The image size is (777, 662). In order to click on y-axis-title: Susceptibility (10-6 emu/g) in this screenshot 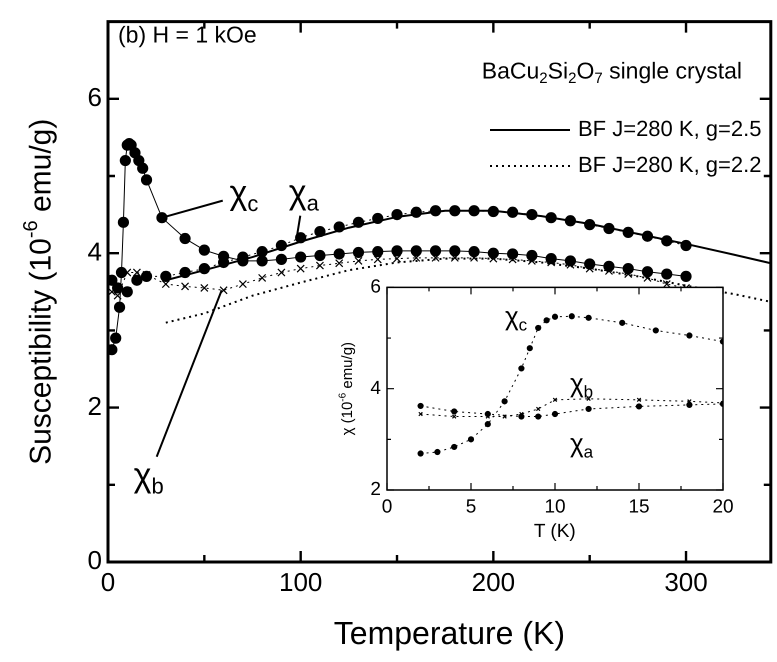, I will do `click(39, 291)`.